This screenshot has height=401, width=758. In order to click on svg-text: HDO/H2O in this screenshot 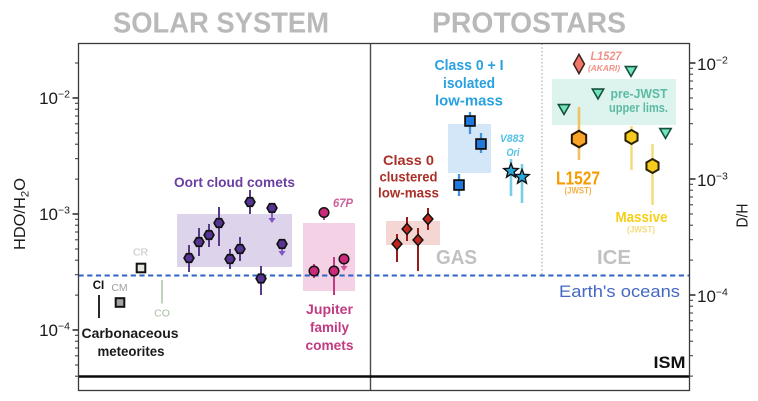, I will do `click(22, 214)`.